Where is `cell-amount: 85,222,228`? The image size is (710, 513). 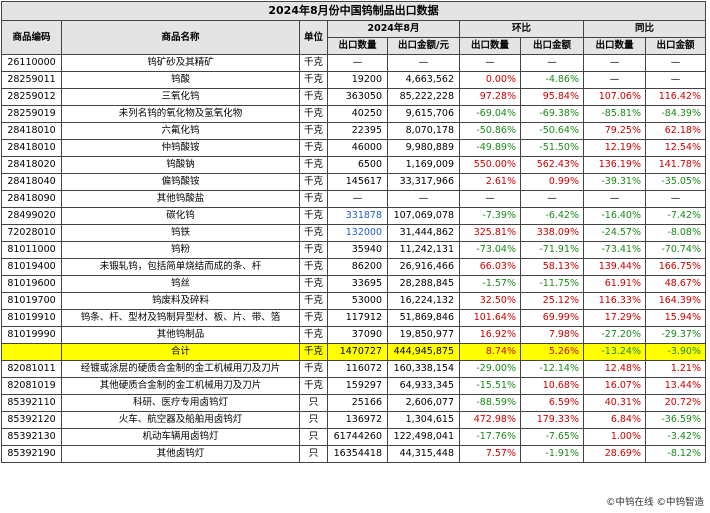
cell-amount: 85,222,228 is located at coordinates (423, 97).